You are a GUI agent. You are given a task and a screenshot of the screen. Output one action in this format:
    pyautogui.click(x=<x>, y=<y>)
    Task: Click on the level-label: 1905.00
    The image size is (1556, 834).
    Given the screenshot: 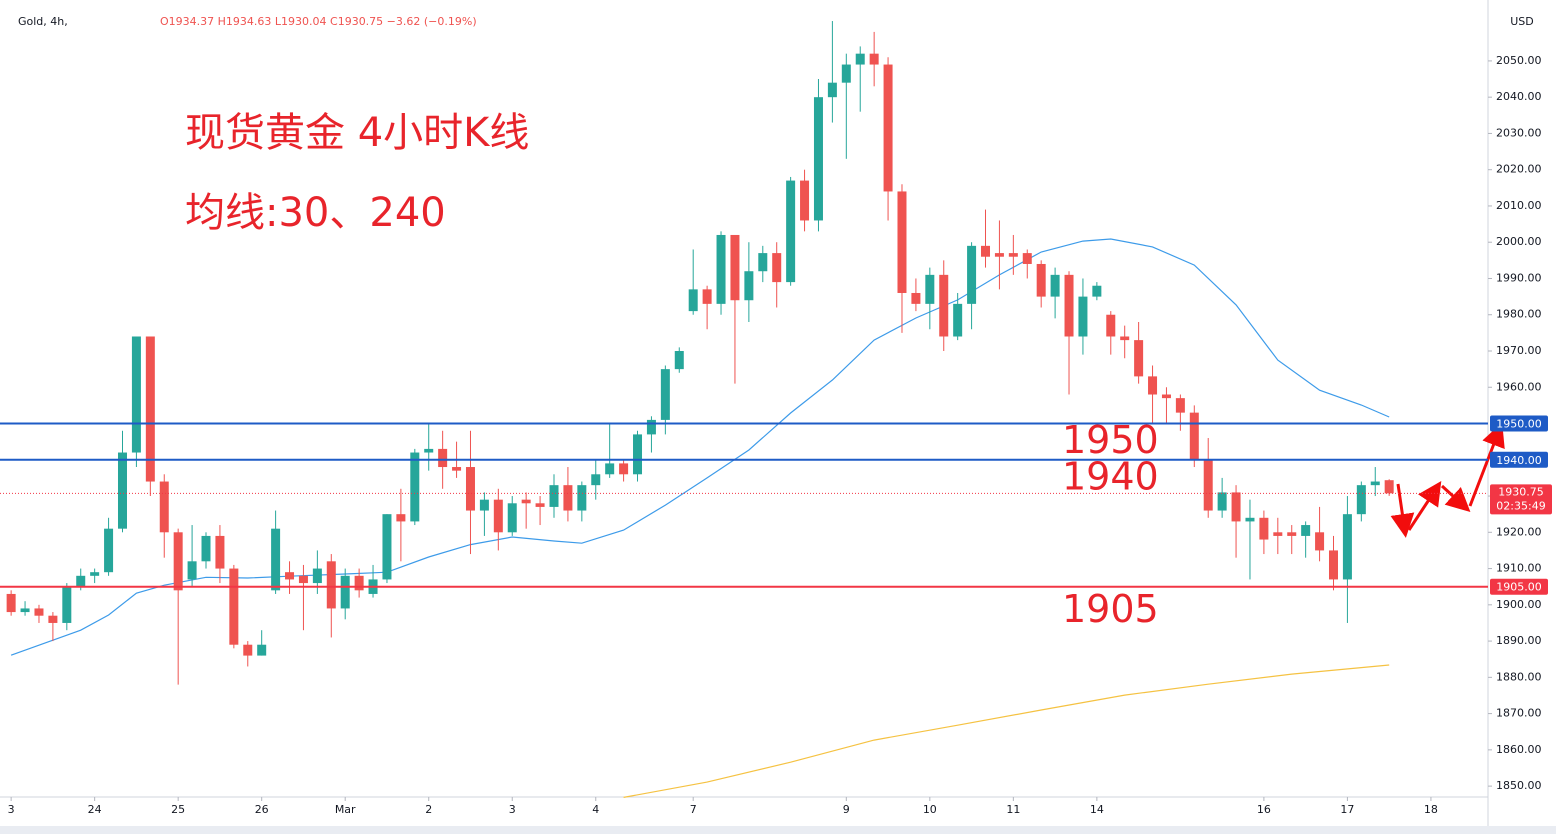 What is the action you would take?
    pyautogui.click(x=1519, y=587)
    